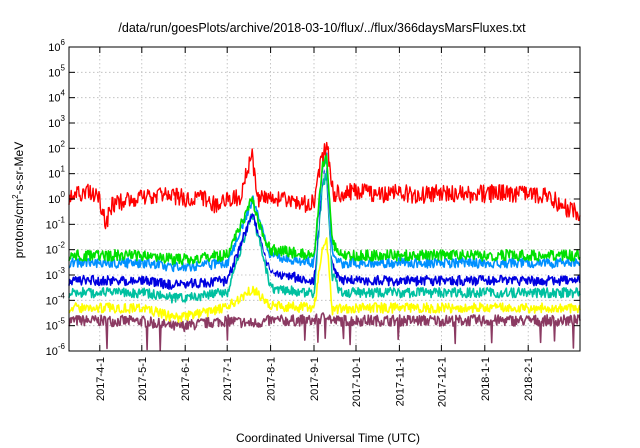 This screenshot has width=640, height=448. I want to click on y-tick-label: 10⁴, so click(56, 97).